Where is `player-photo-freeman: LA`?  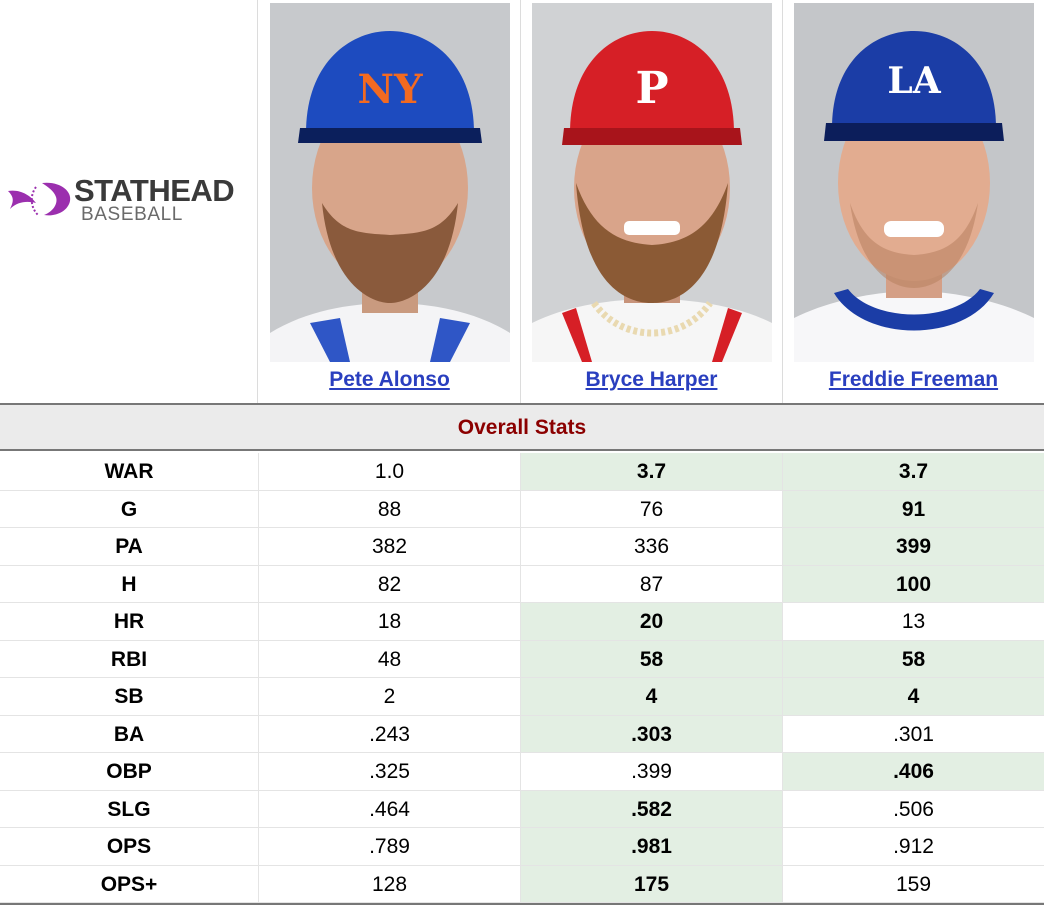 player-photo-freeman: LA is located at coordinates (914, 182).